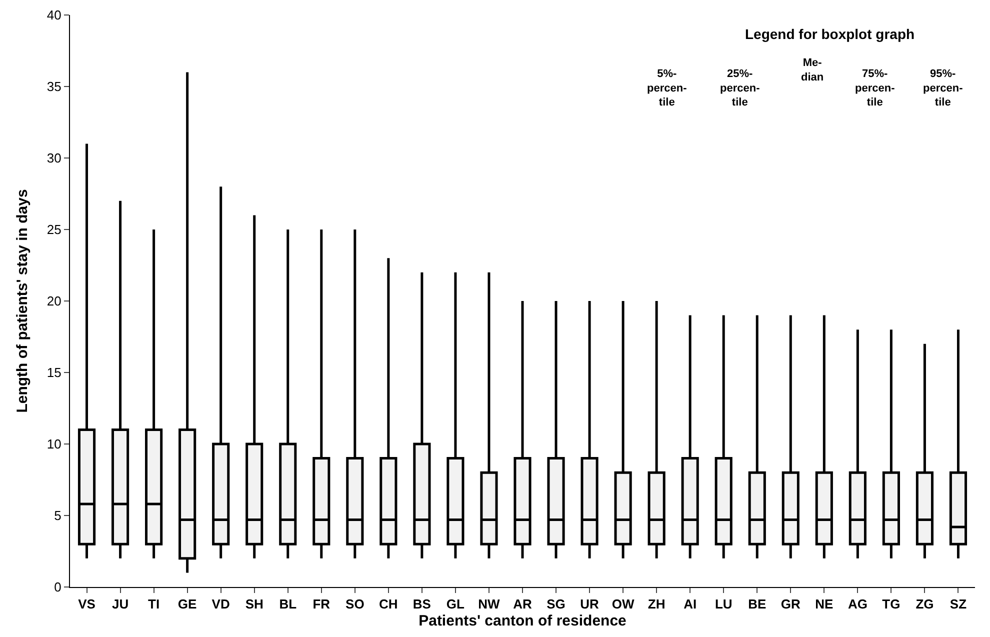 The width and height of the screenshot is (990, 637). I want to click on x-tick-label: SO, so click(355, 604).